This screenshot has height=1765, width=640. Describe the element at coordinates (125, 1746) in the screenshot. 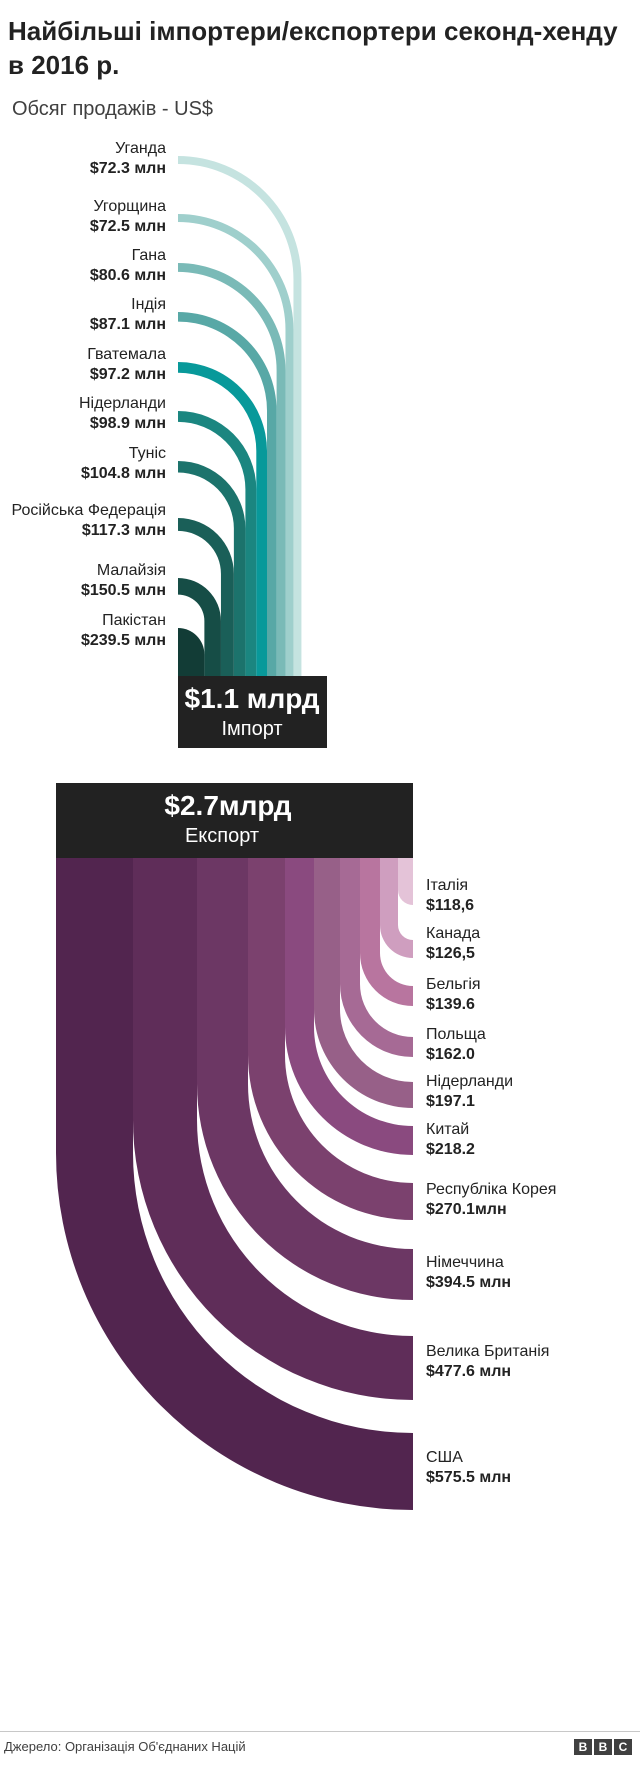

I see `source-note: Джерело: Організація Об'єднаних Націй` at that location.